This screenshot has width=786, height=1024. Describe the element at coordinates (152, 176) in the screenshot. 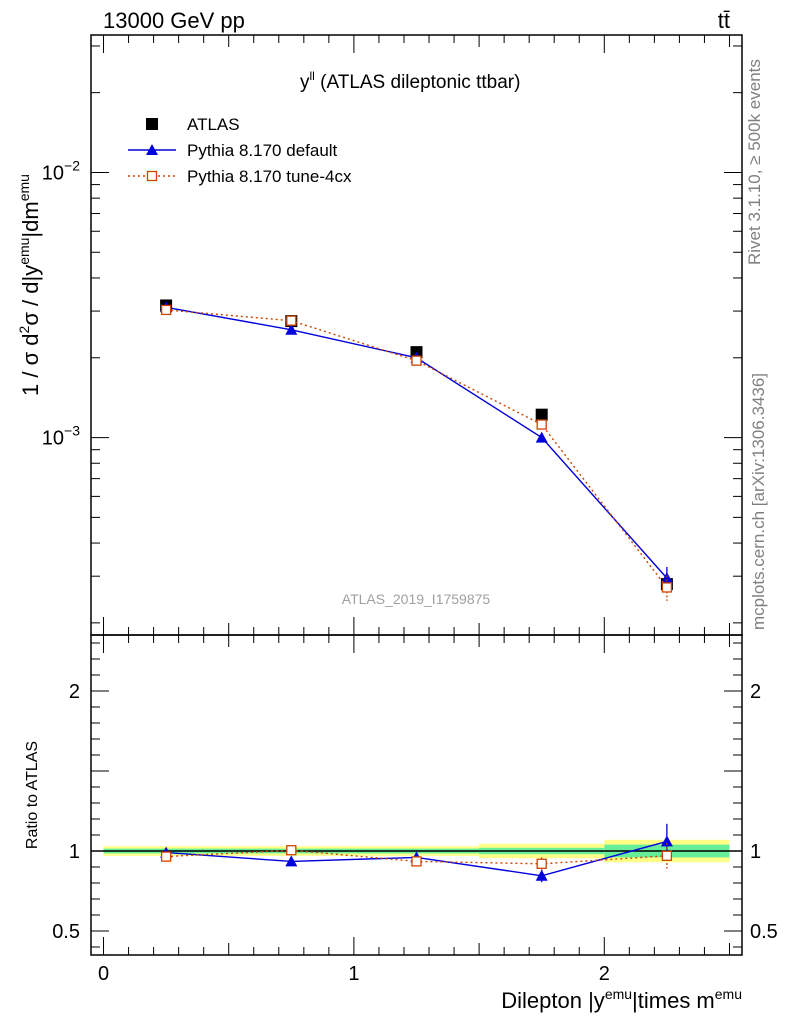

I see `legend-symbol-tune` at that location.